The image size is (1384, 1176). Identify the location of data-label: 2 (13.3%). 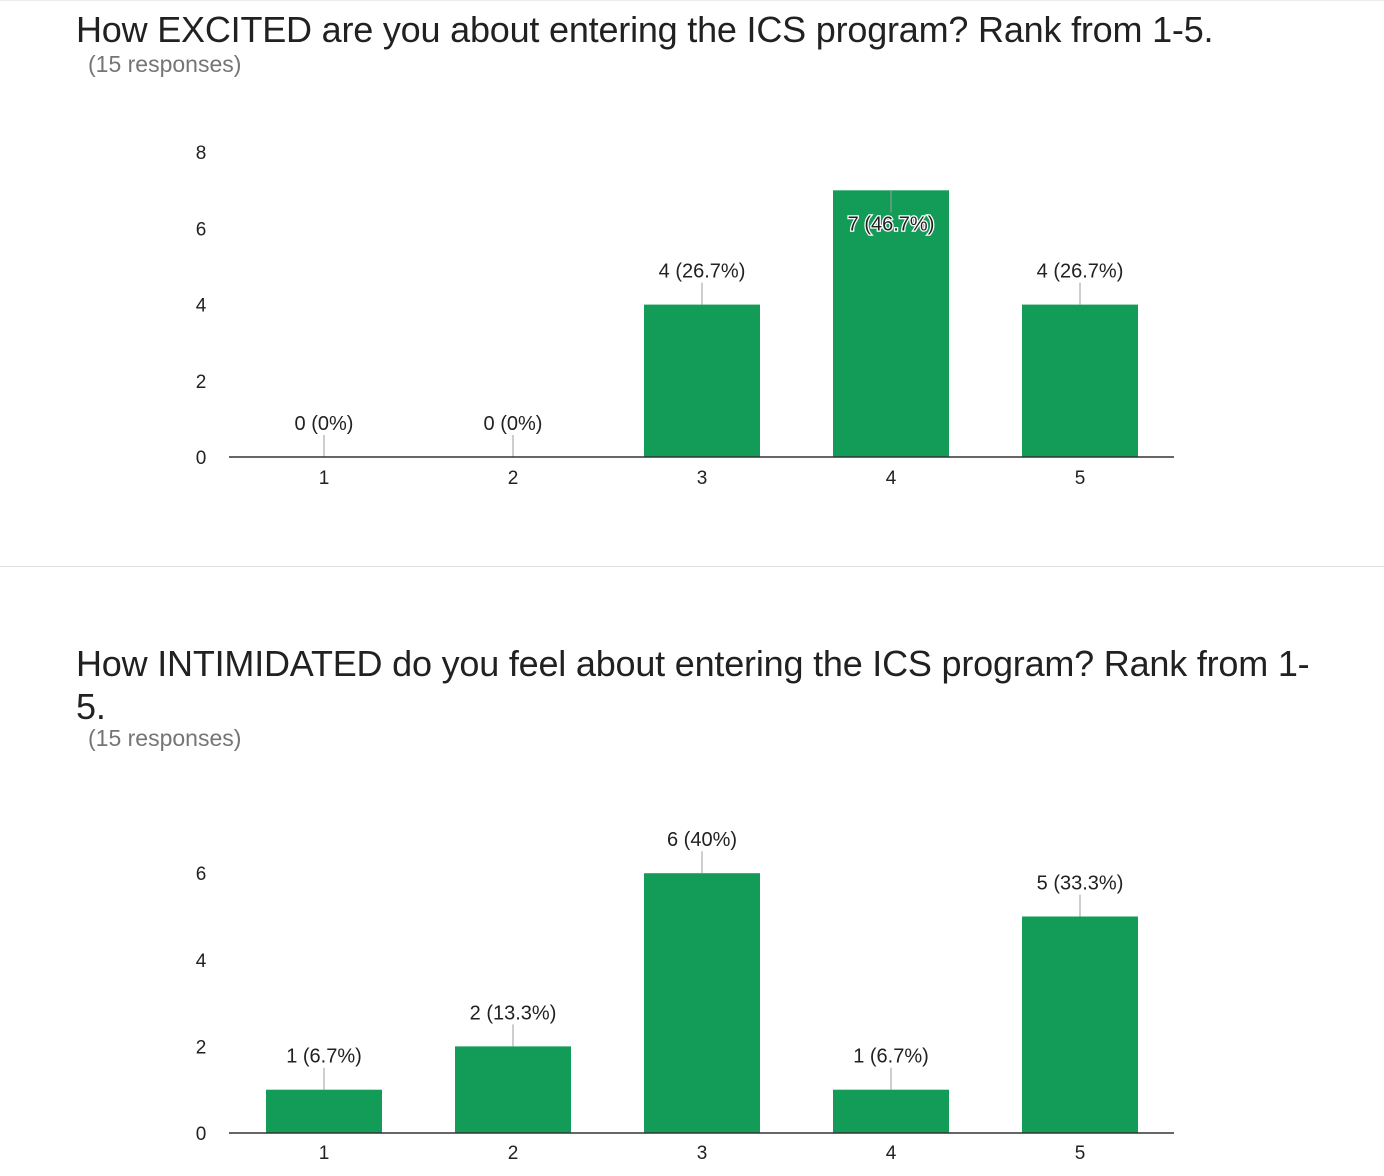
(513, 1013).